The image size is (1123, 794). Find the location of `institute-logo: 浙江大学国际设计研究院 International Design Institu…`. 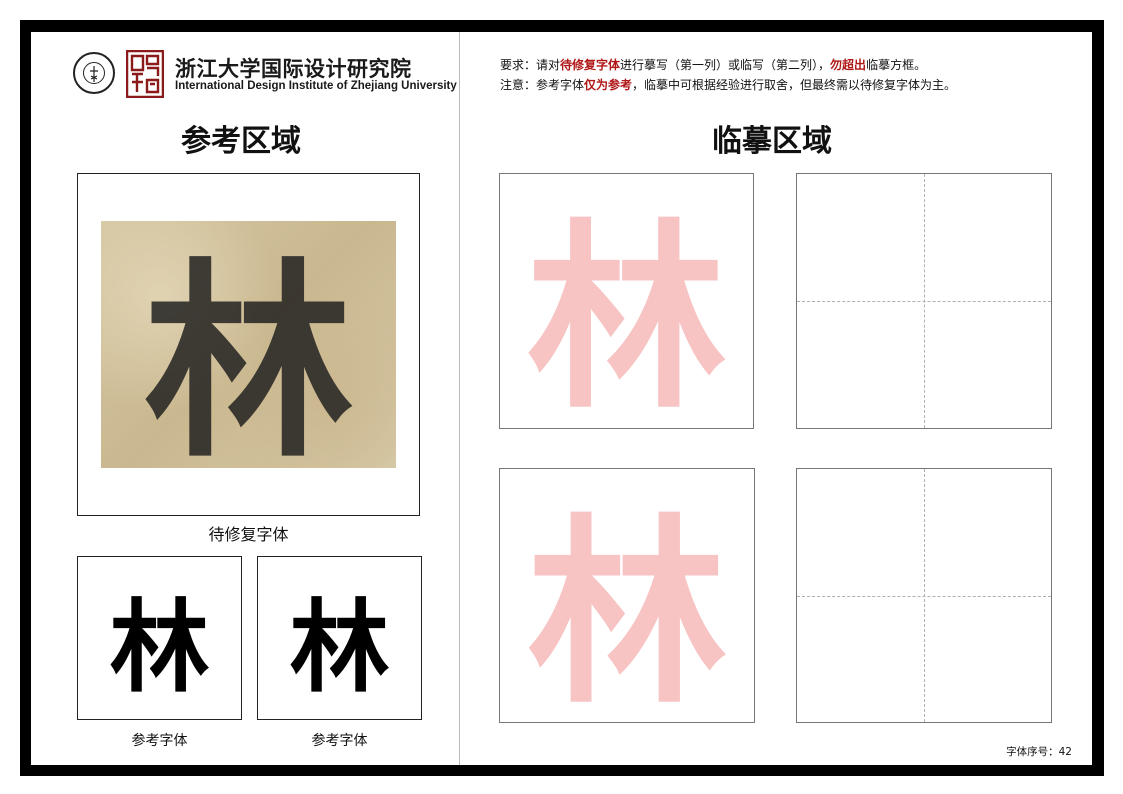

institute-logo: 浙江大学国际设计研究院 International Design Institu… is located at coordinates (265, 75).